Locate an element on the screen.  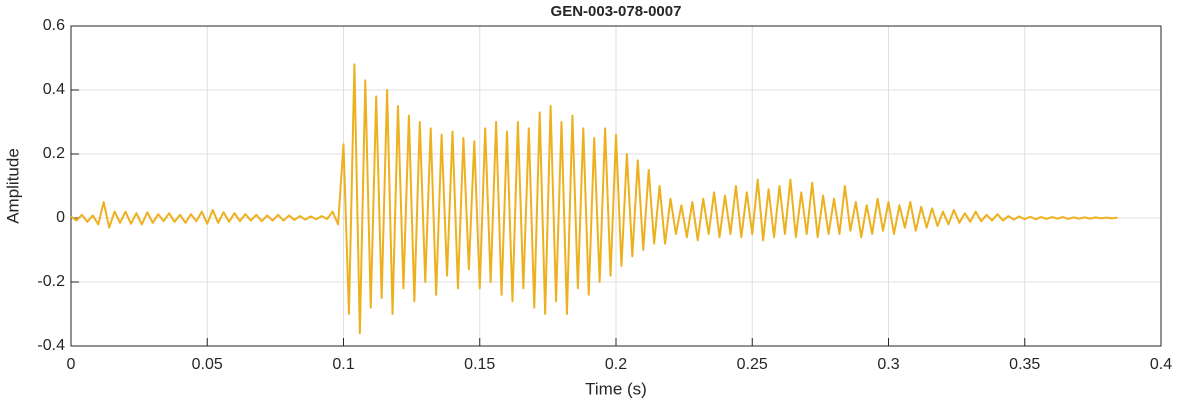
chart-title: GEN-003-078-0007 is located at coordinates (616, 11).